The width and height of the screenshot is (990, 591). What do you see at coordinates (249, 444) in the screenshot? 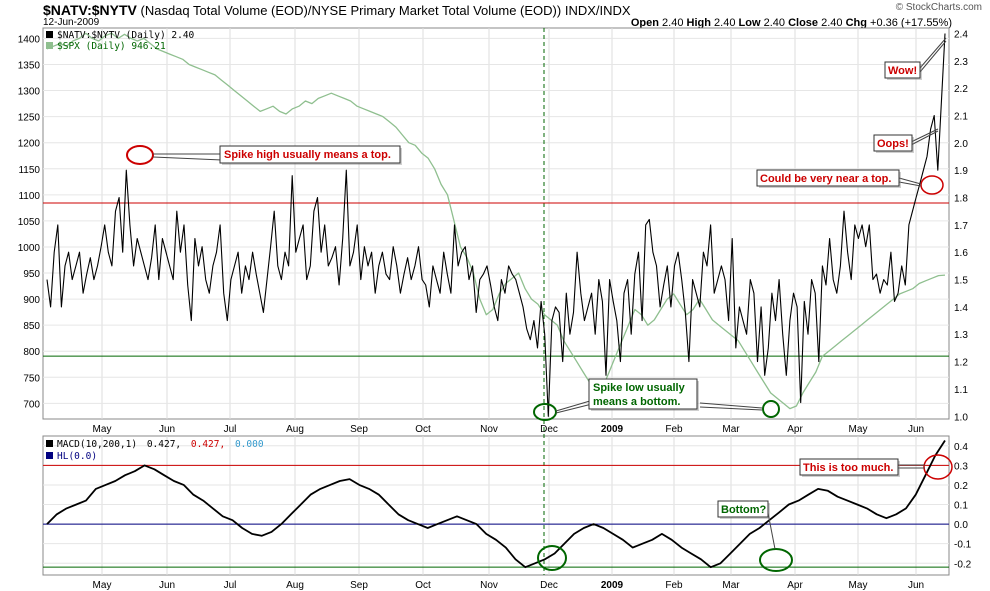
I see `legend-macd-val3: 0.000` at bounding box center [249, 444].